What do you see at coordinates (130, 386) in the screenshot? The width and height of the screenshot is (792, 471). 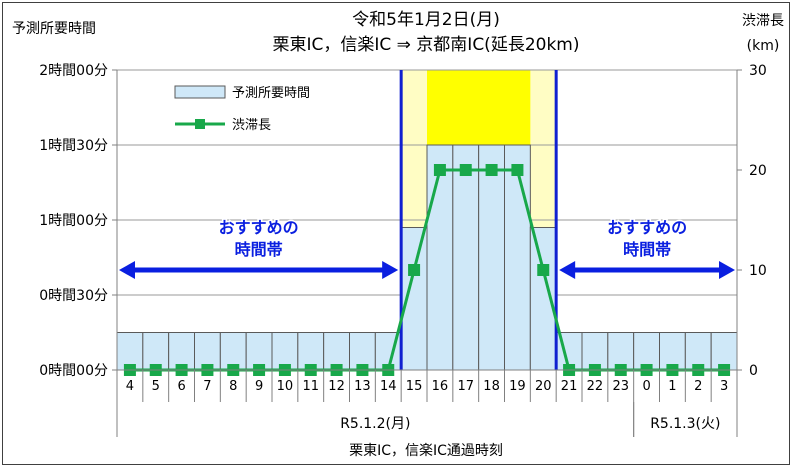 I see `x-category-label: 4` at bounding box center [130, 386].